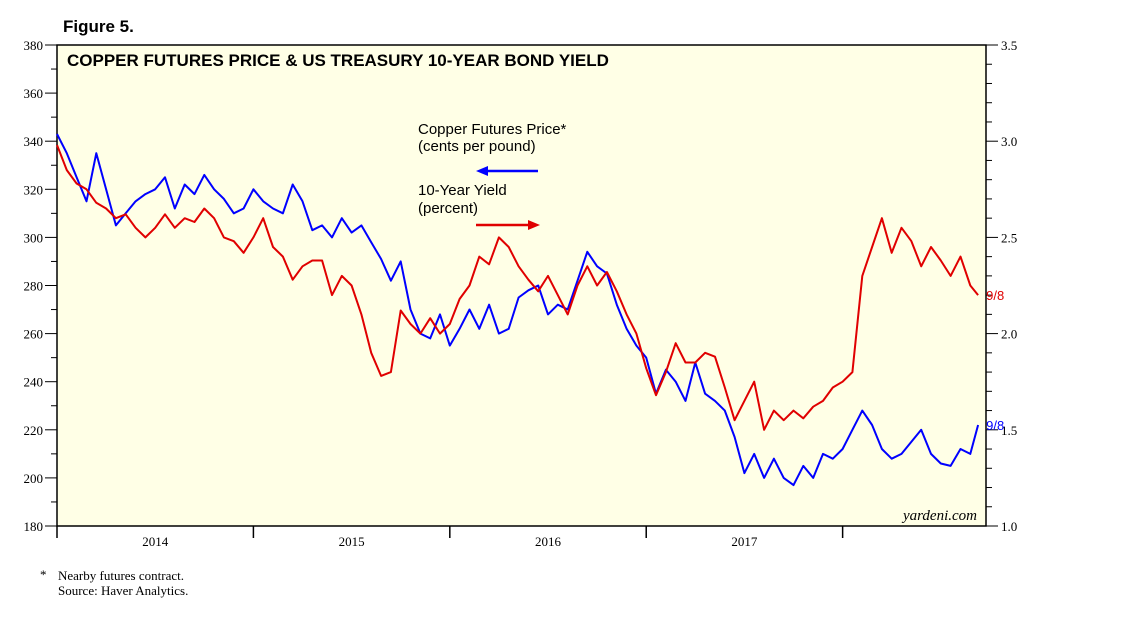 The image size is (1138, 621). What do you see at coordinates (1009, 45) in the screenshot?
I see `right-tick-label: 3.5` at bounding box center [1009, 45].